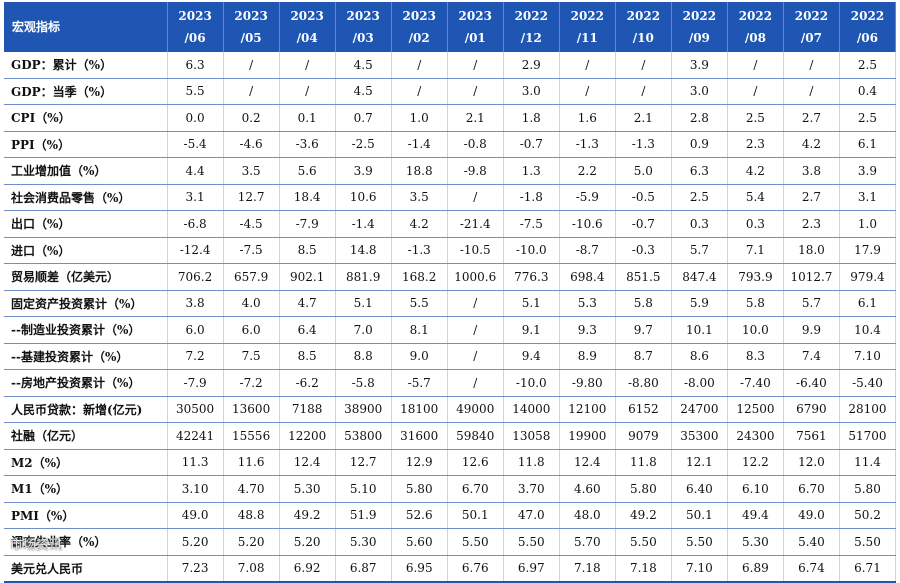 Image resolution: width=900 pixels, height=583 pixels. What do you see at coordinates (699, 515) in the screenshot?
I see `table-cell: 50.1` at bounding box center [699, 515].